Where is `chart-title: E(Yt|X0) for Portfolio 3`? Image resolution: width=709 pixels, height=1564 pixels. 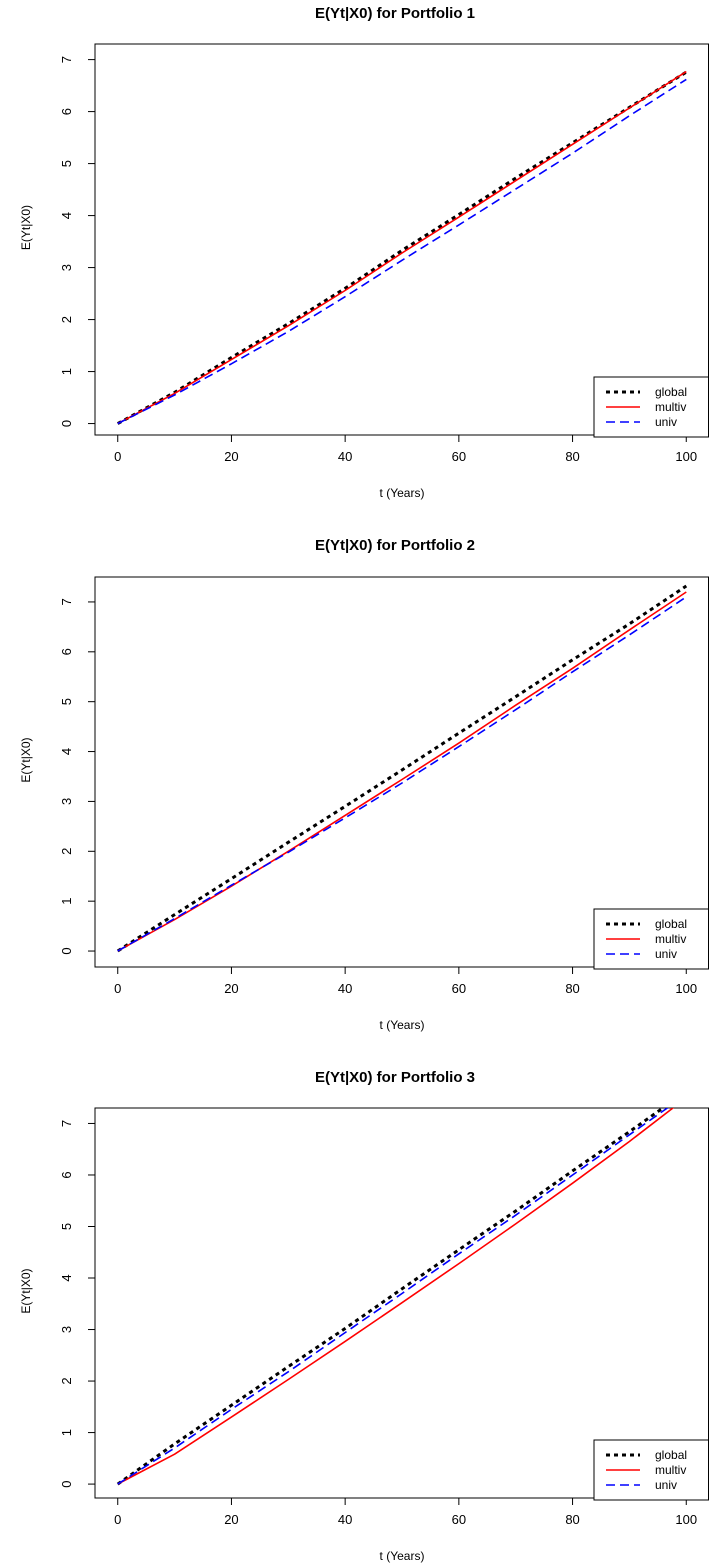 chart-title: E(Yt|X0) for Portfolio 3 is located at coordinates (395, 1077).